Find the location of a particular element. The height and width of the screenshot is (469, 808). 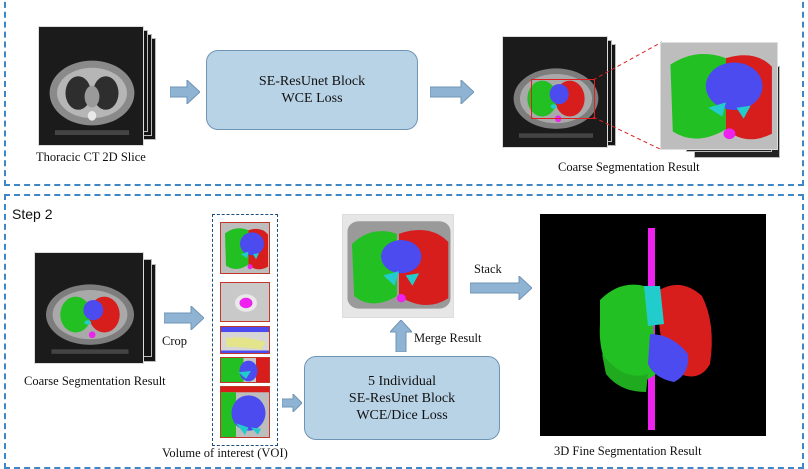

crop-box is located at coordinates (563, 99).